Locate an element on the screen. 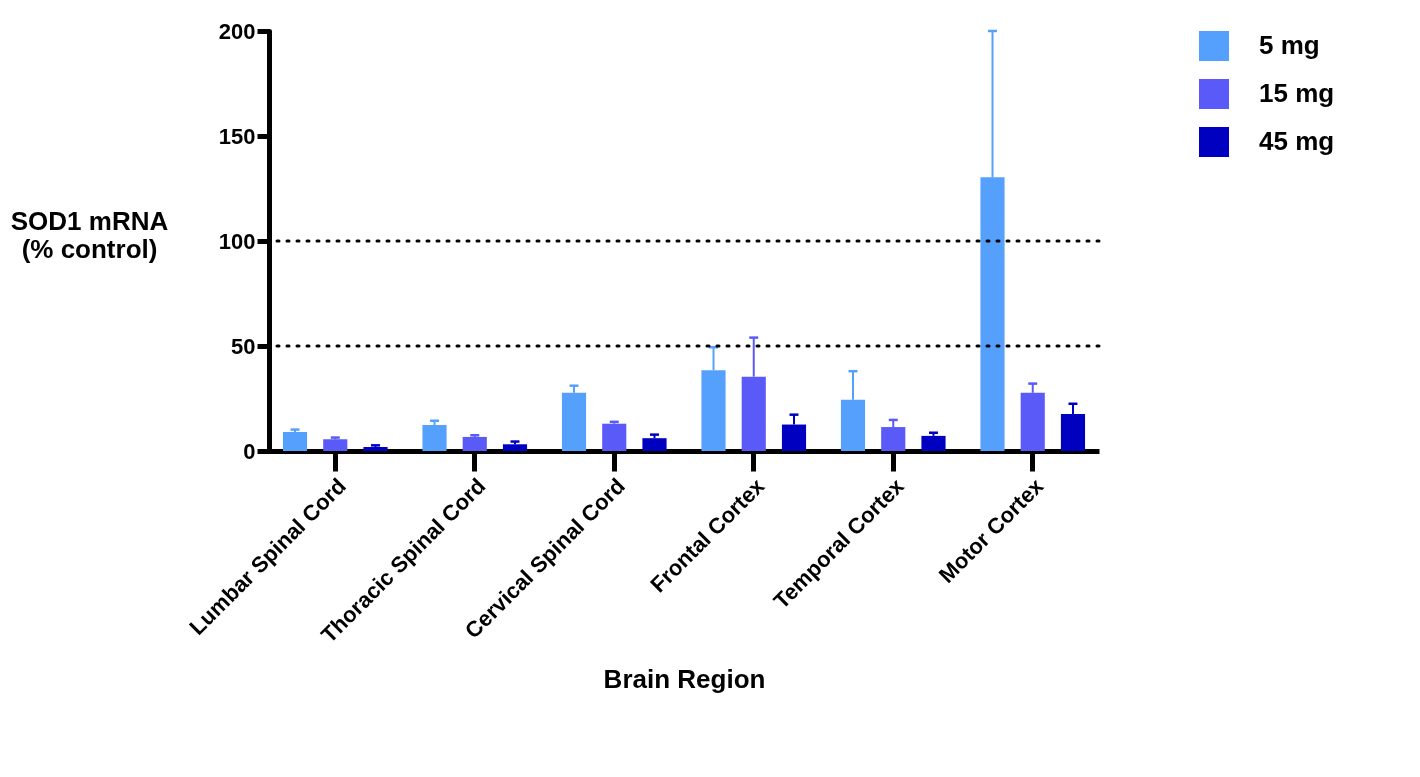  y-axis-title: SOD1 mRNA (% control) is located at coordinates (89, 234).